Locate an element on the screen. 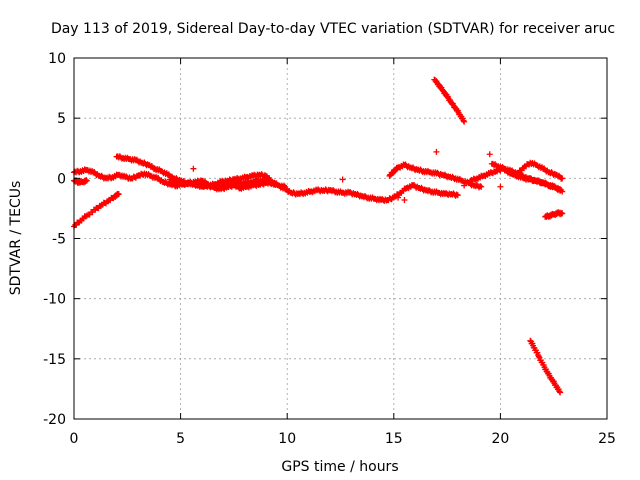  data-point-start-low is located at coordinates (86, 180).